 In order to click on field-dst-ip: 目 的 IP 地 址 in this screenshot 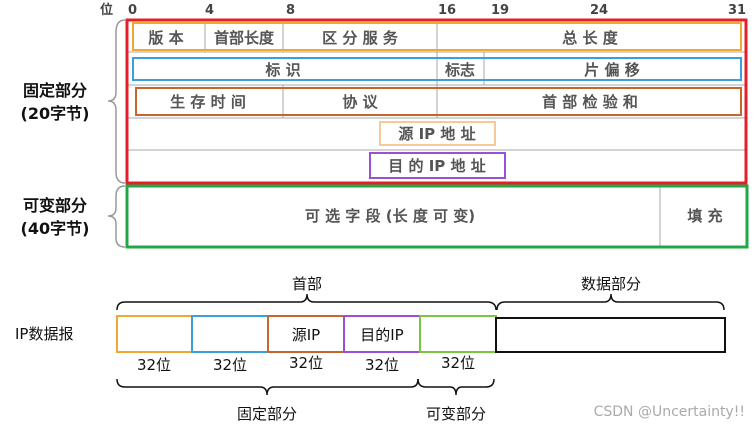, I will do `click(436, 166)`.